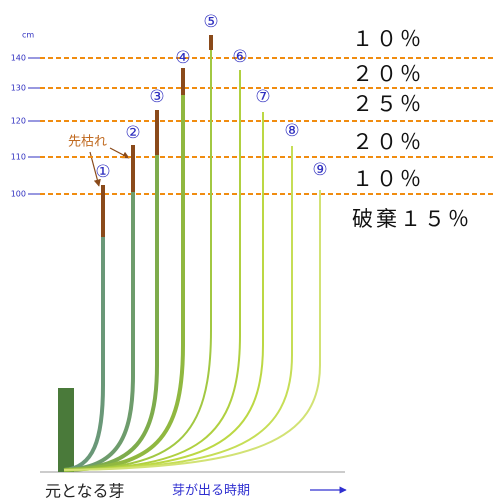  I want to click on shoot-number: ⑦, so click(262, 97).